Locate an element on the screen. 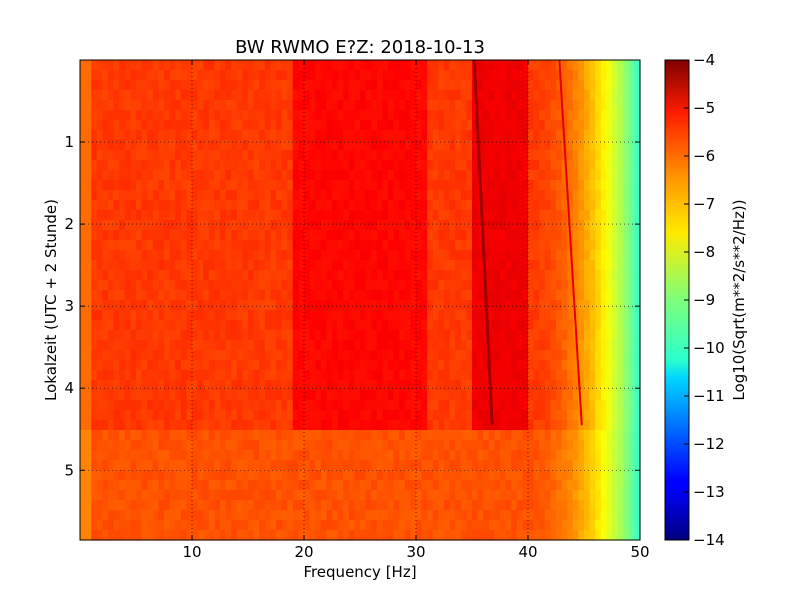 The image size is (800, 600). colorbar-tick-label: −9 is located at coordinates (704, 300).